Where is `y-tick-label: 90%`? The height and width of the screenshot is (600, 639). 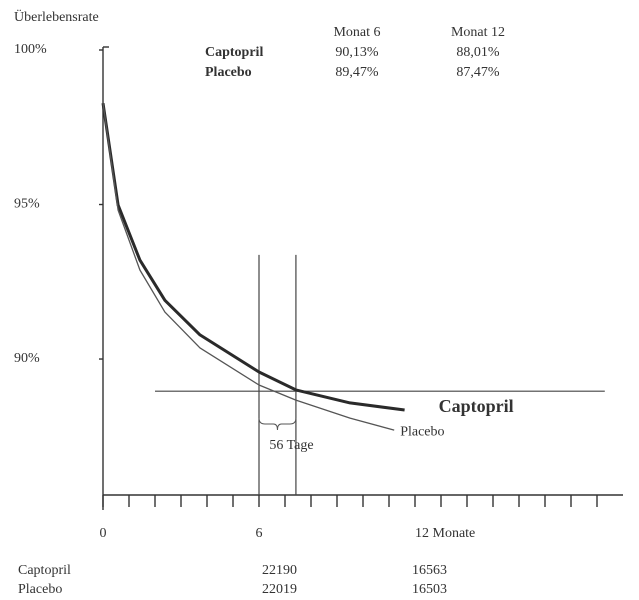
y-tick-label: 90% is located at coordinates (27, 358).